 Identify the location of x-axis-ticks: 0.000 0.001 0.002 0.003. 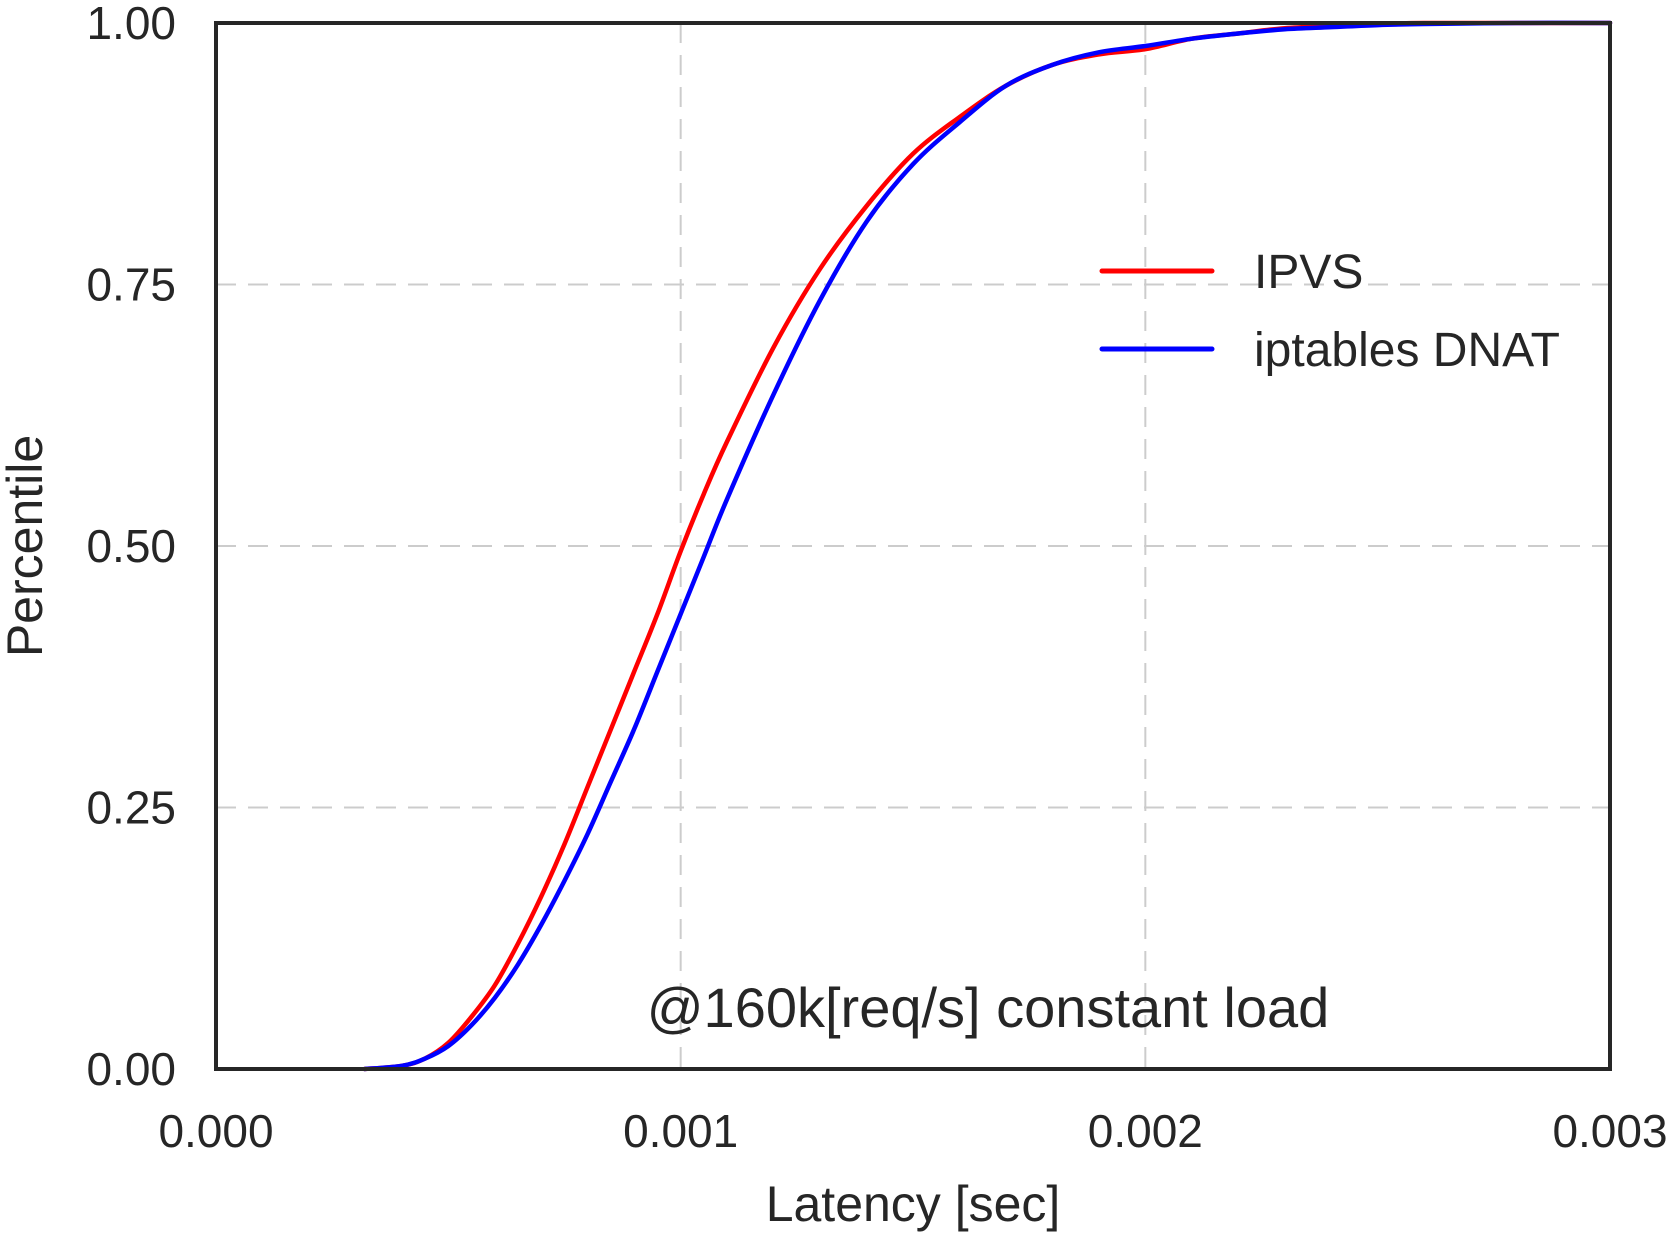
(912, 1131).